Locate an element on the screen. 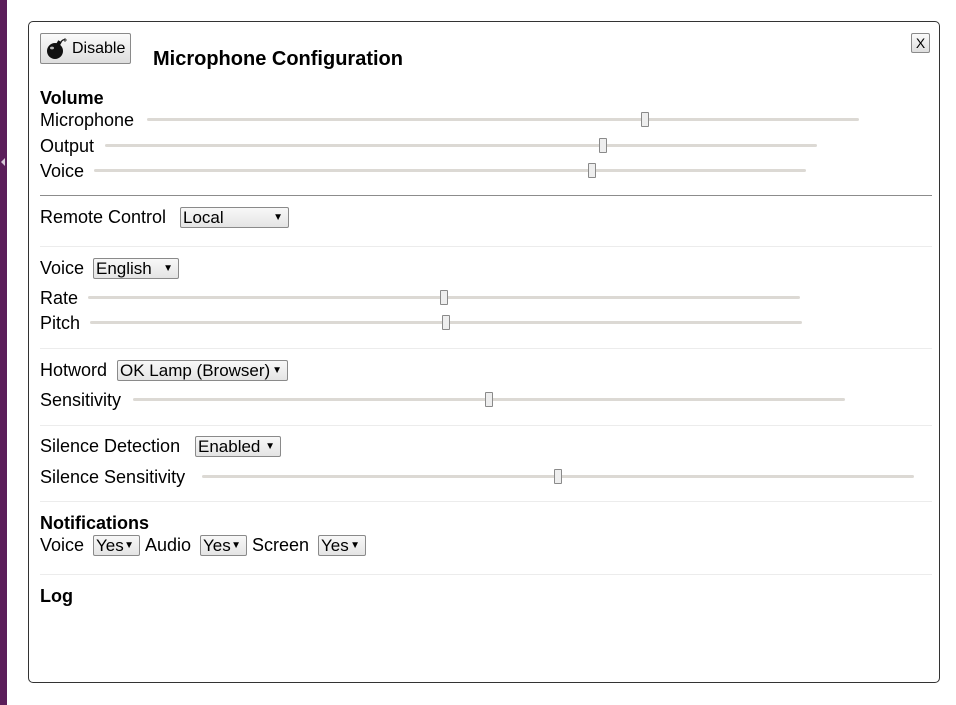  voice-language-select: English ▼ is located at coordinates (136, 268).